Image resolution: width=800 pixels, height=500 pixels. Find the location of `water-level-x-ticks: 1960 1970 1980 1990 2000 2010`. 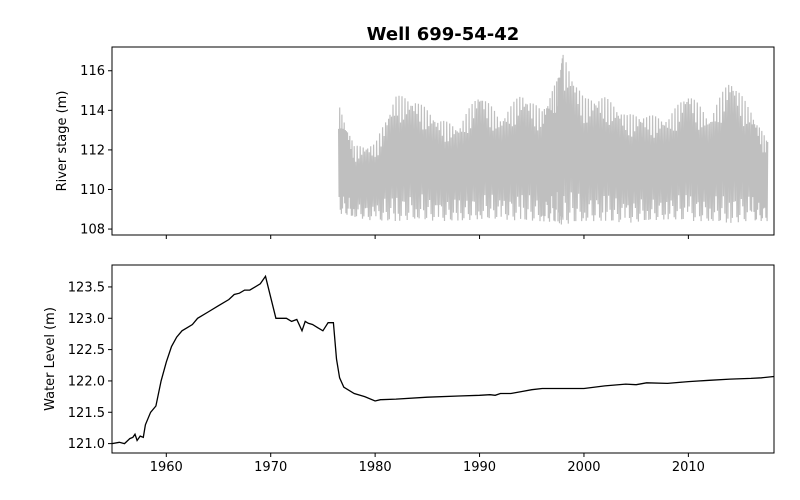

water-level-x-ticks: 1960 1970 1980 1990 2000 2010 is located at coordinates (427, 464).